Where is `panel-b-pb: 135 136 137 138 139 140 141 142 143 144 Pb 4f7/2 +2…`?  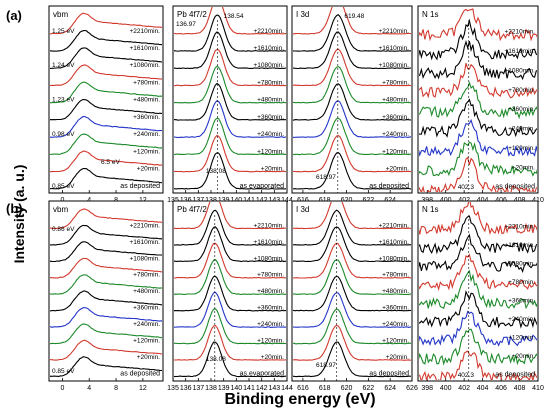
panel-b-pb: 135 136 137 138 139 140 141 142 143 144 Pb 4f7/2 +2… is located at coordinates (230, 296).